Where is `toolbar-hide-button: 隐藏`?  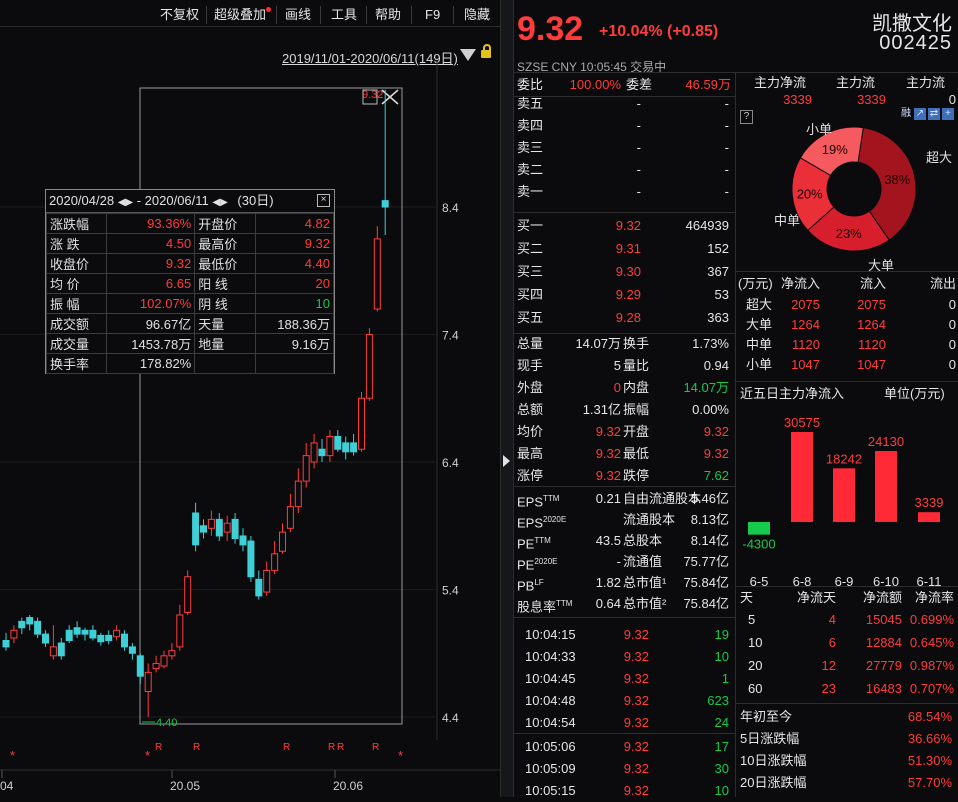 toolbar-hide-button: 隐藏 is located at coordinates (477, 14).